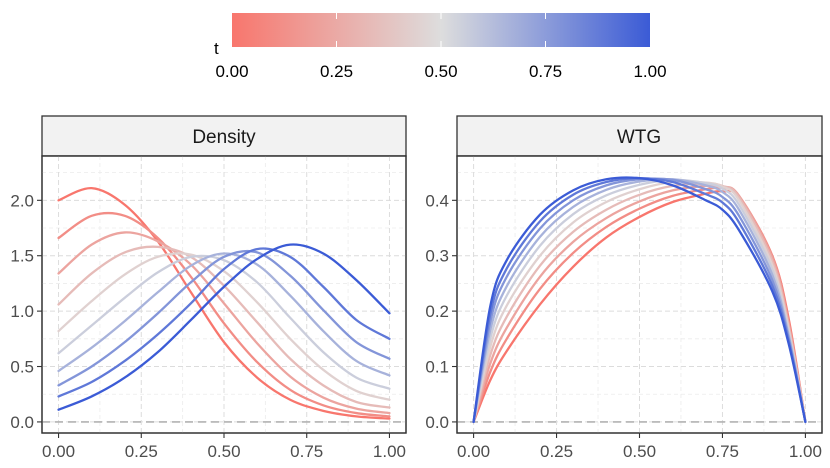 This screenshot has height=468, width=830. I want to click on y-tick-label: 0.4, so click(437, 200).